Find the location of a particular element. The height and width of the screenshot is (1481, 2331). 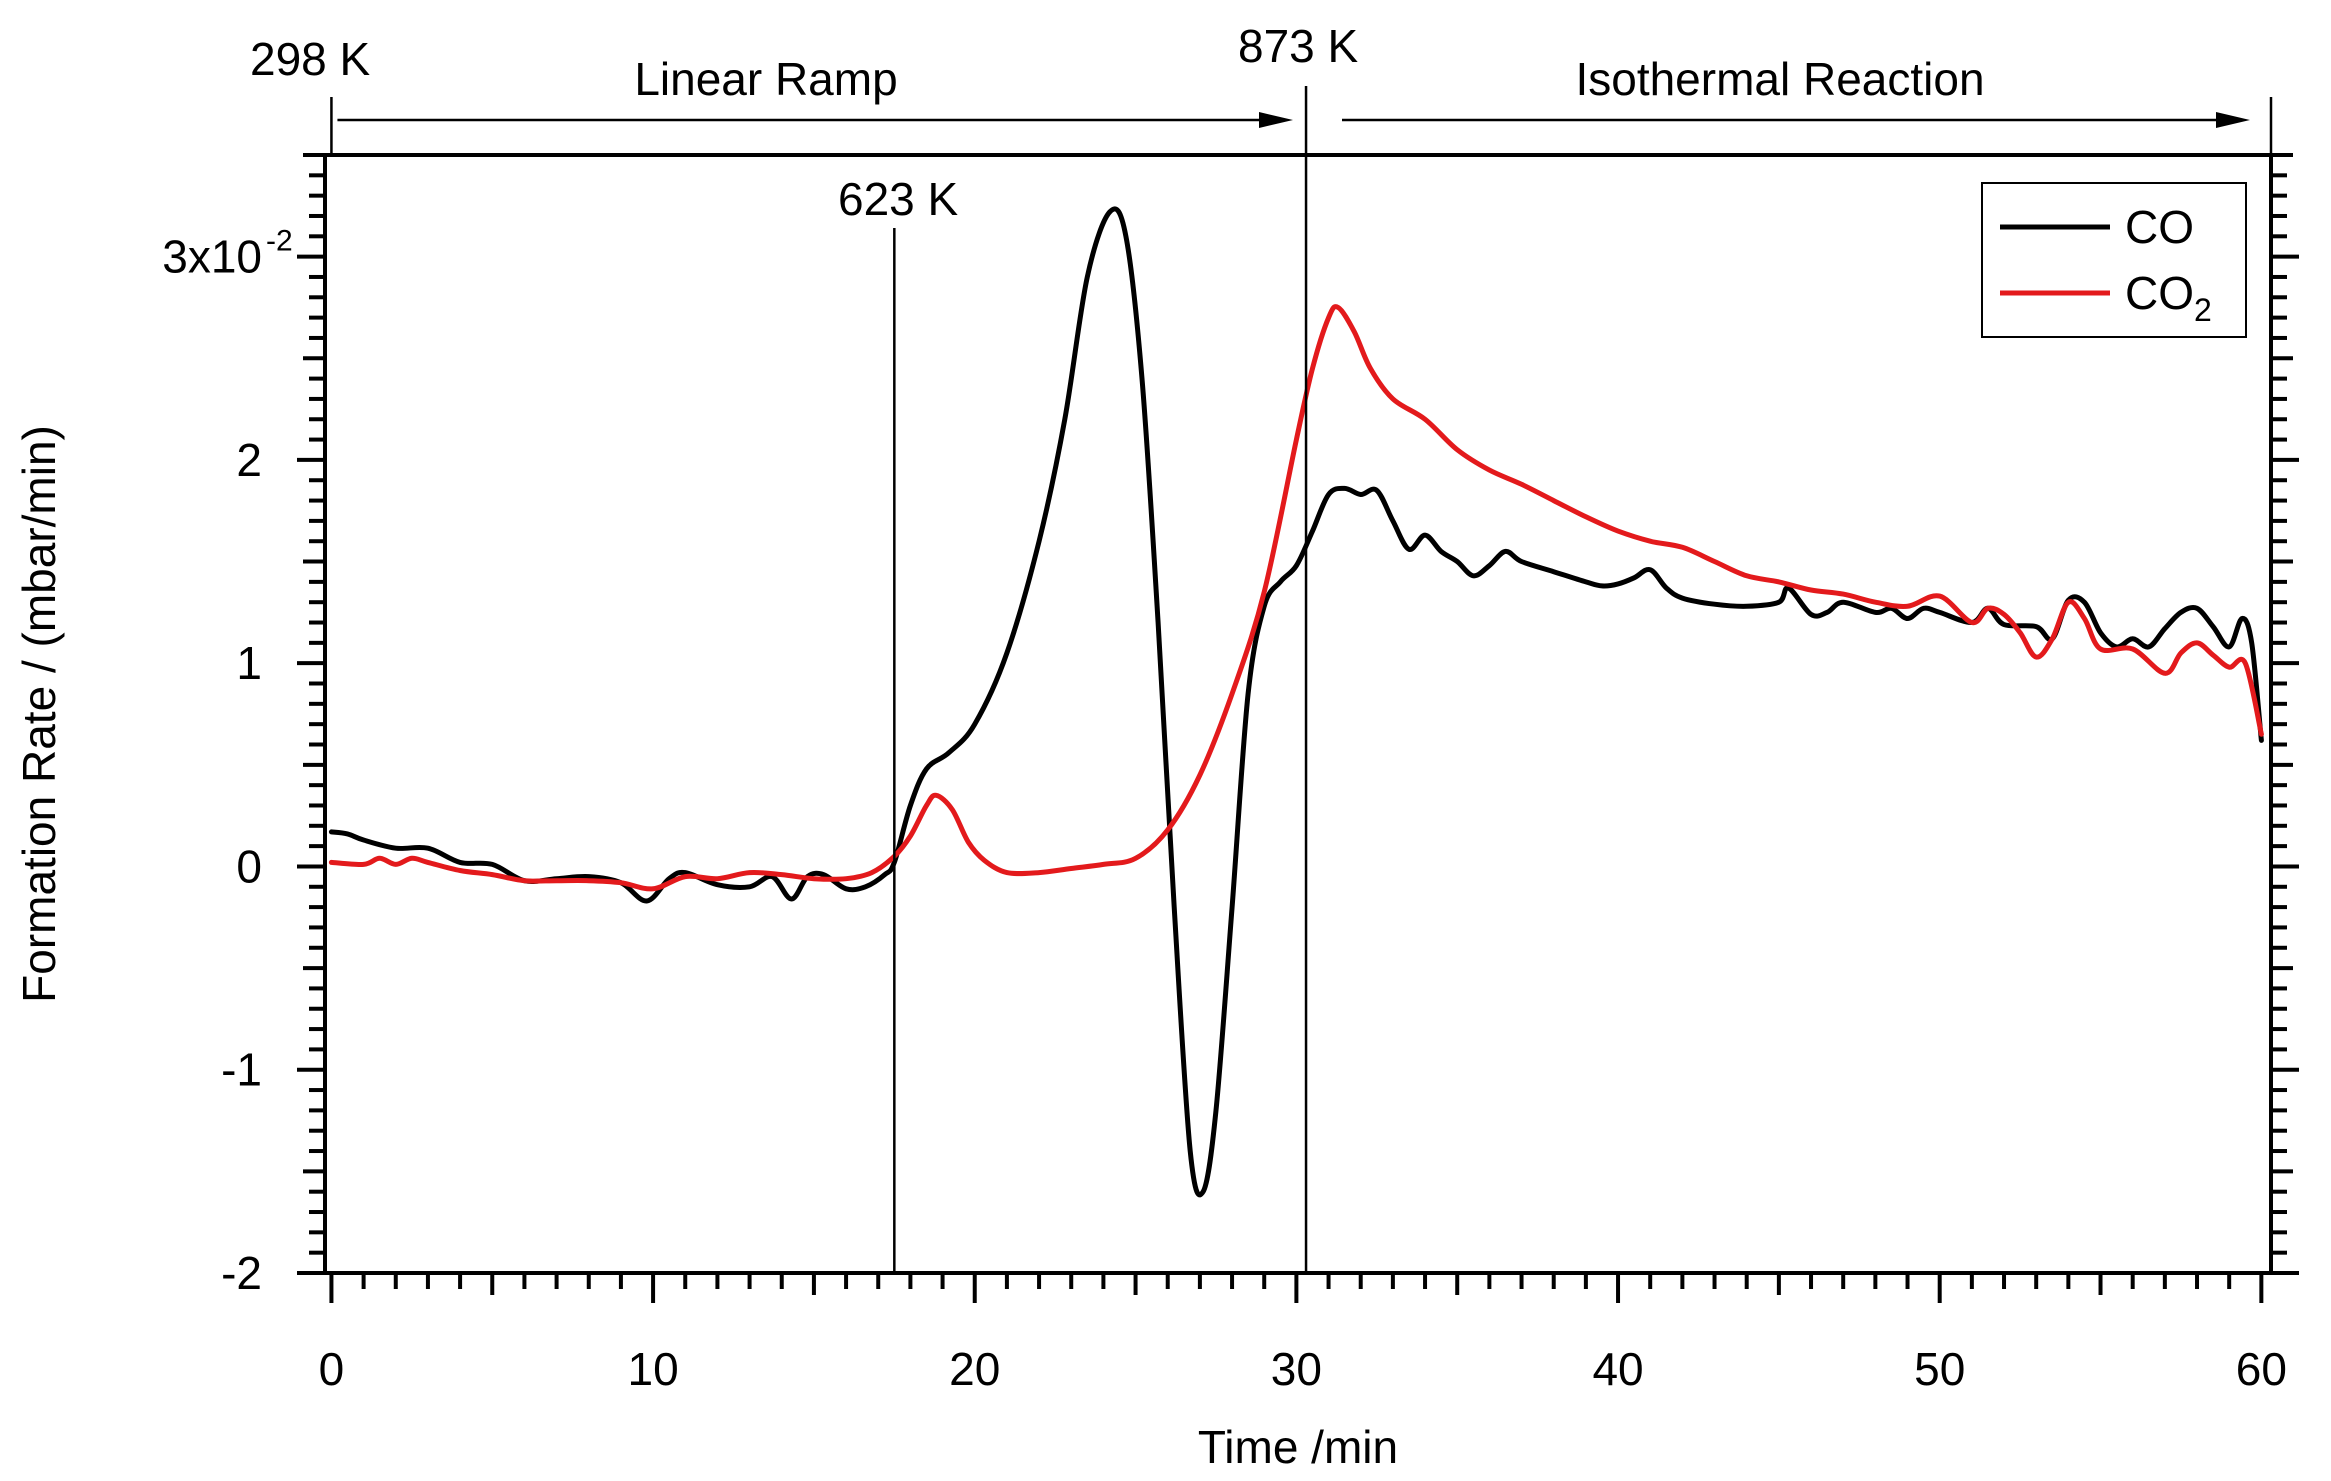

x-tick-label: 20 is located at coordinates (974, 1369).